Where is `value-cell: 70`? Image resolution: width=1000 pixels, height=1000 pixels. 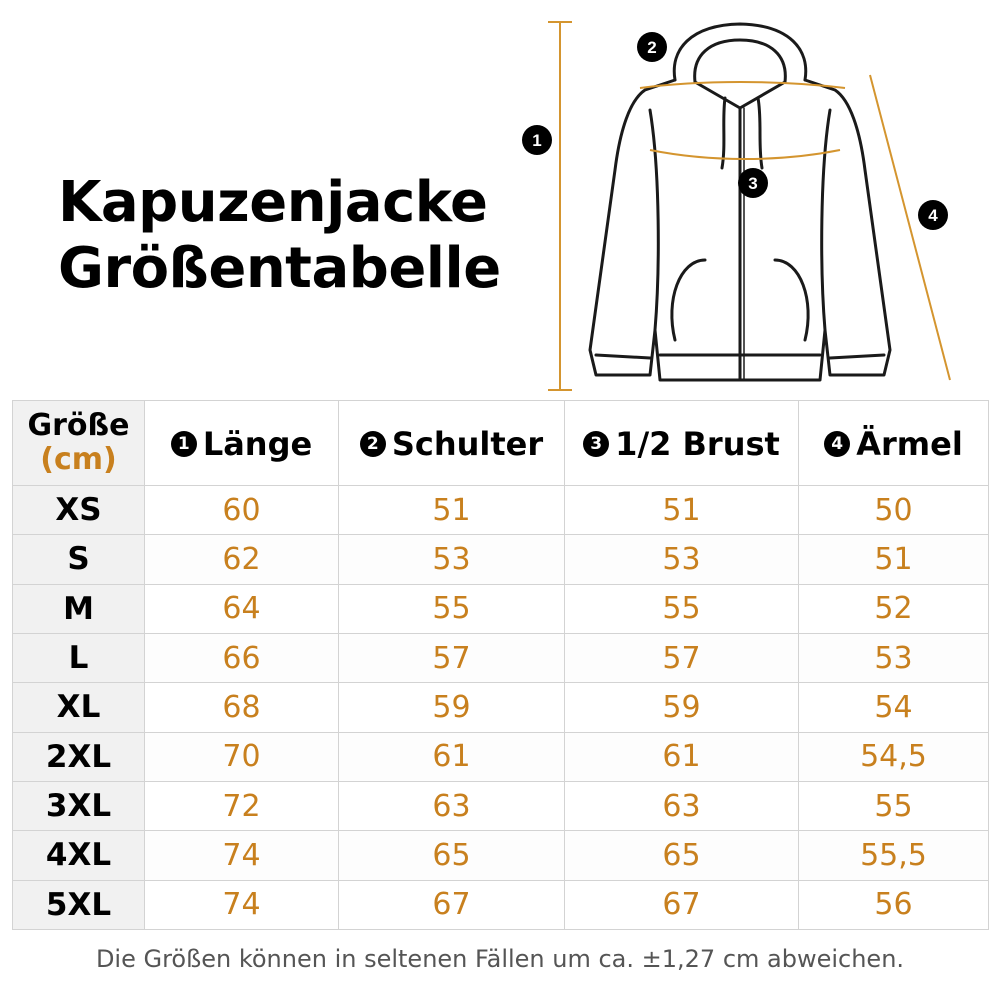 value-cell: 70 is located at coordinates (241, 756).